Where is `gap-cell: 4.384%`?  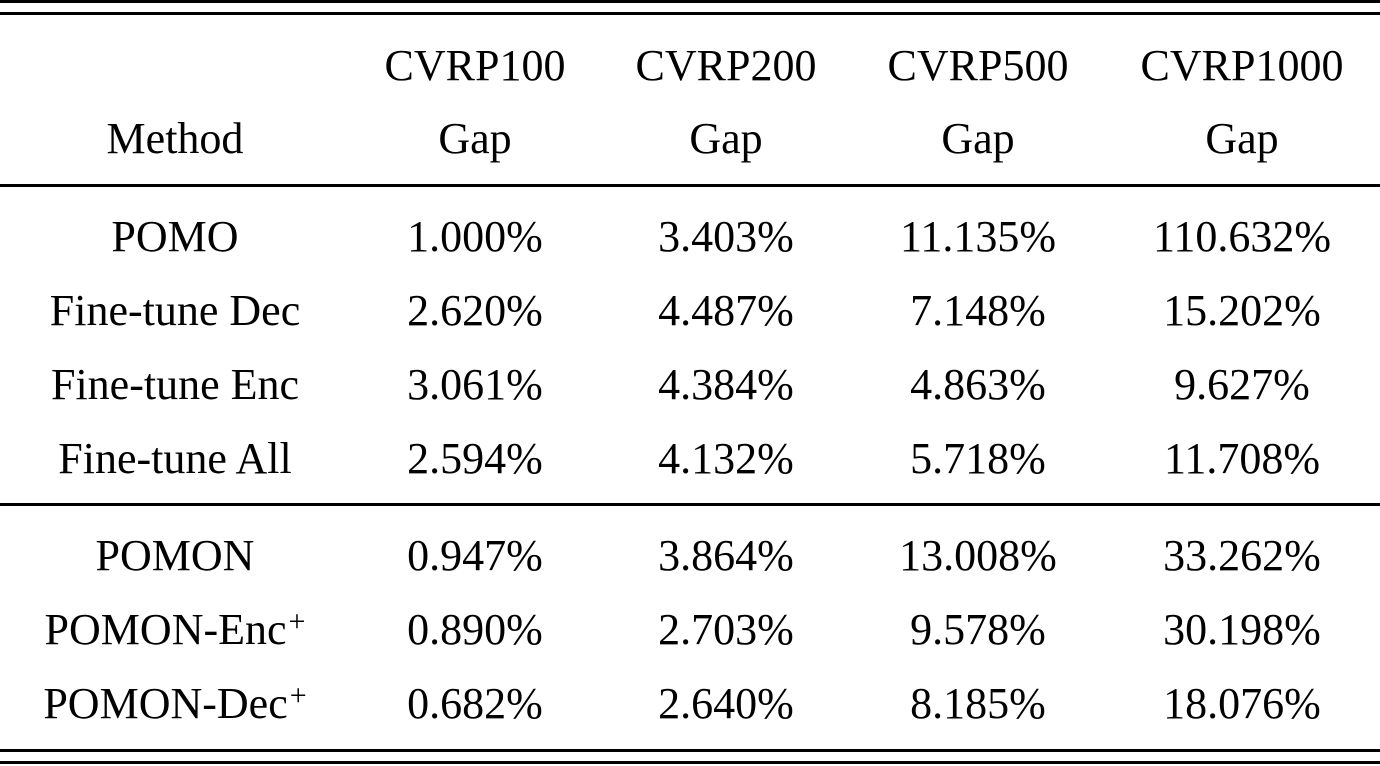 gap-cell: 4.384% is located at coordinates (726, 384).